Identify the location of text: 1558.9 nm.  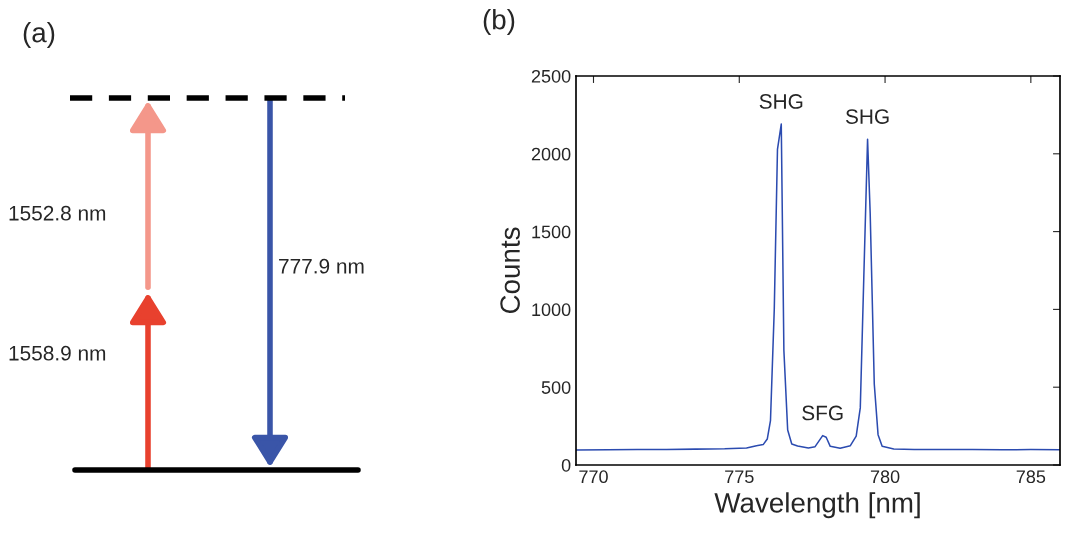
(57, 353).